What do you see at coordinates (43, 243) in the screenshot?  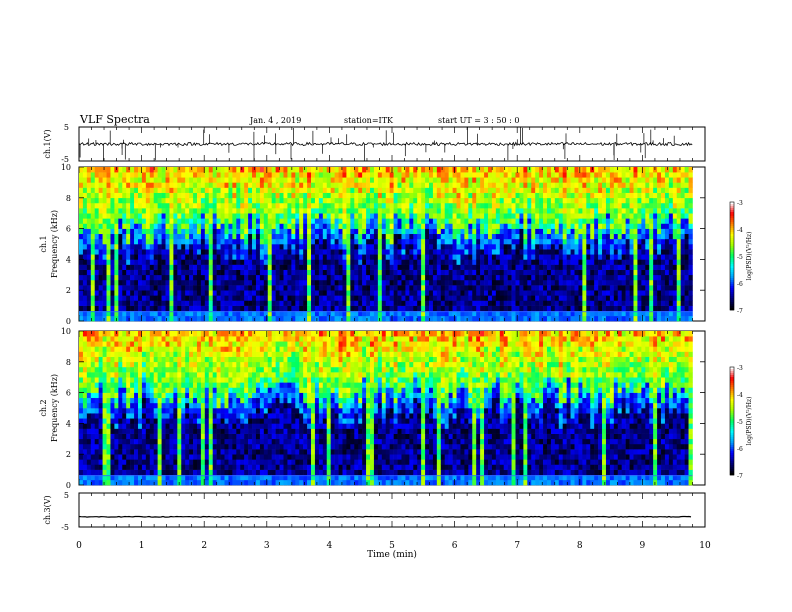 I see `ch1-spectrogram-channel-label: ch.1` at bounding box center [43, 243].